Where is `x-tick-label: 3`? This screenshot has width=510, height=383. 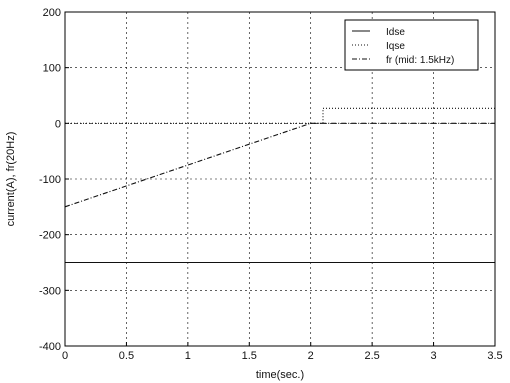 x-tick-label: 3 is located at coordinates (434, 356).